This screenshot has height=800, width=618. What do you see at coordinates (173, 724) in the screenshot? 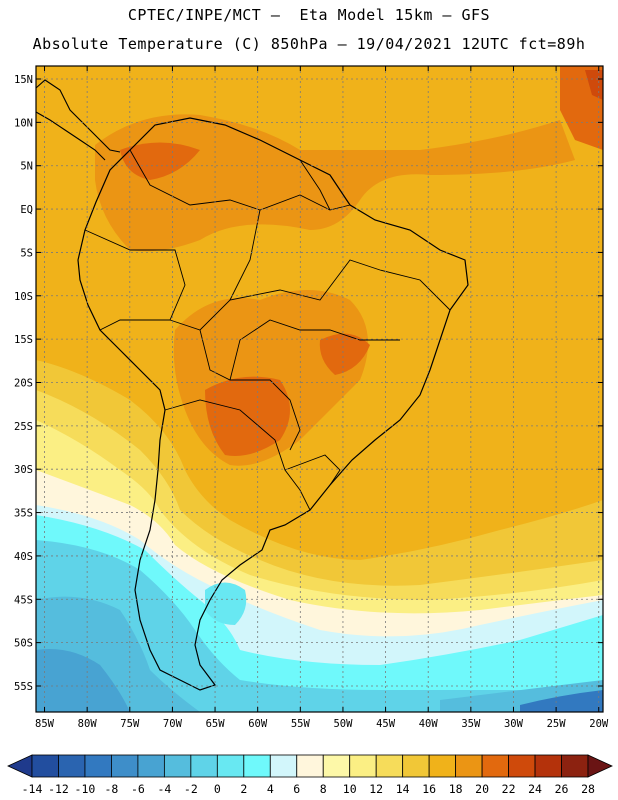
I see `lon-label: 70W` at bounding box center [173, 724].